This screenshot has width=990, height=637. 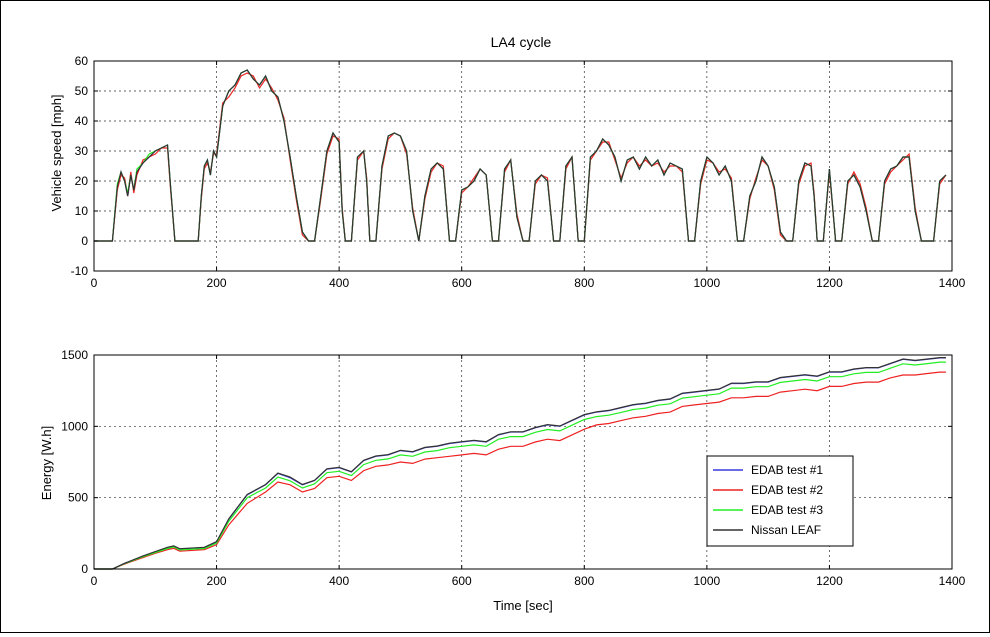 What do you see at coordinates (339, 283) in the screenshot?
I see `speed-x-tick-label: 400` at bounding box center [339, 283].